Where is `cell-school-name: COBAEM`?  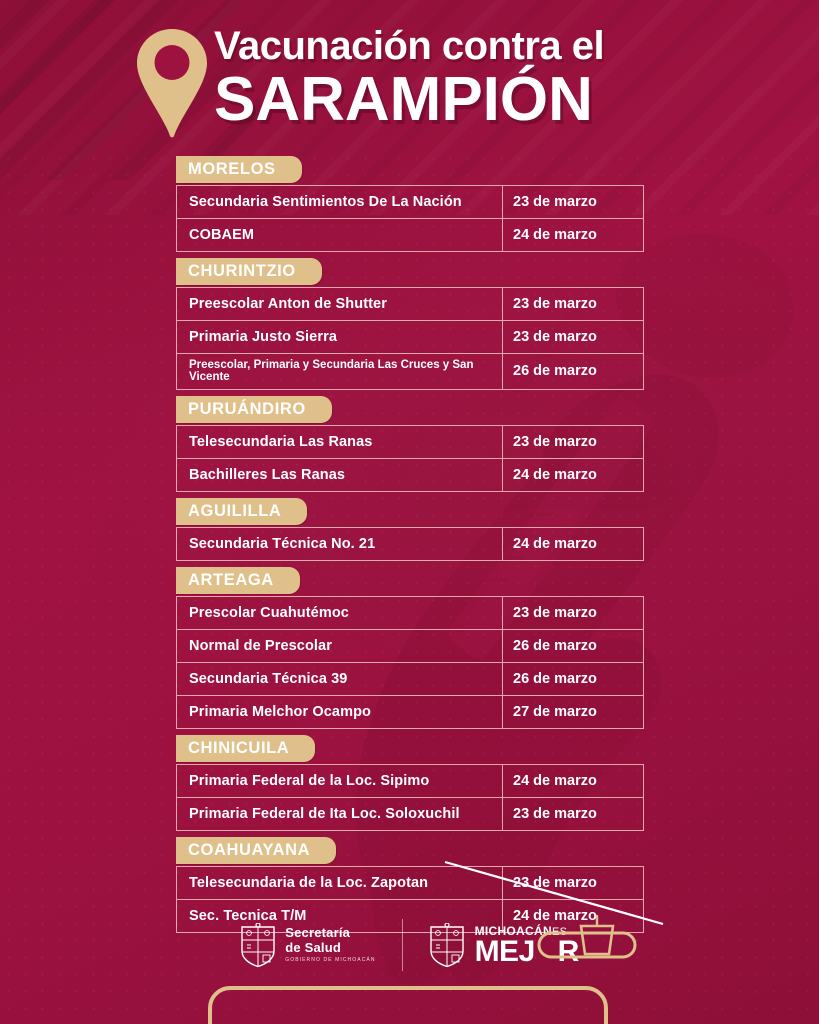
cell-school-name: COBAEM is located at coordinates (340, 235).